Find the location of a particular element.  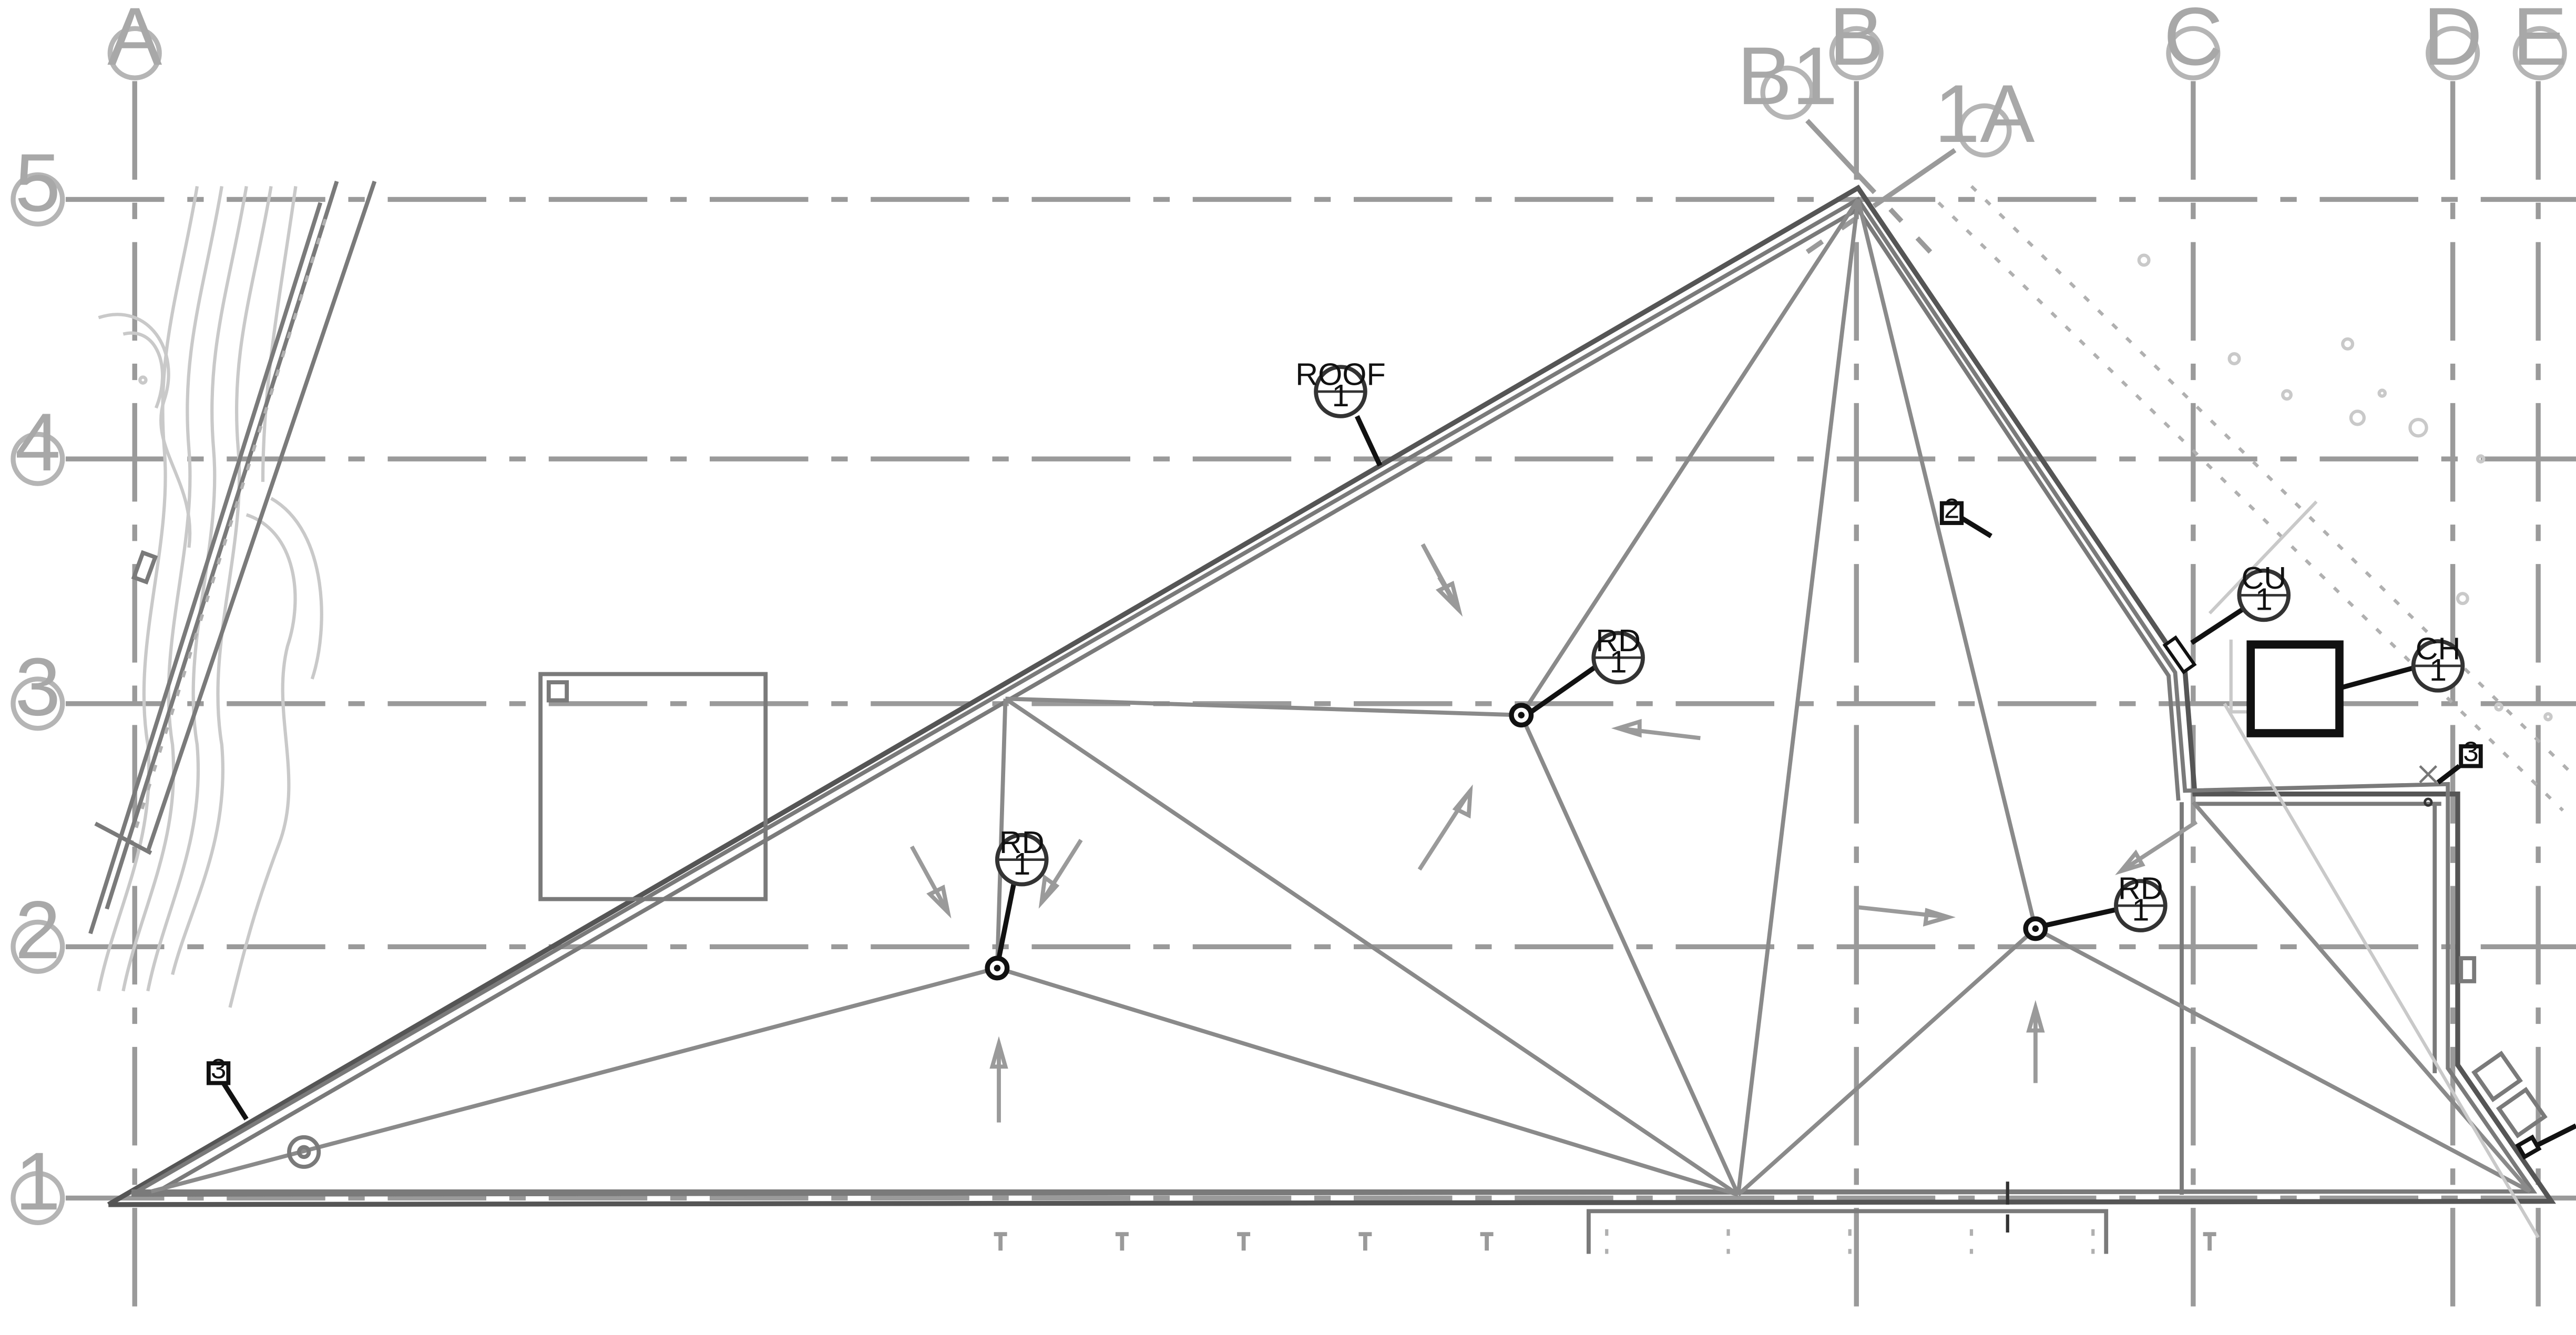

cu-tag-top: CU is located at coordinates (2263, 577).